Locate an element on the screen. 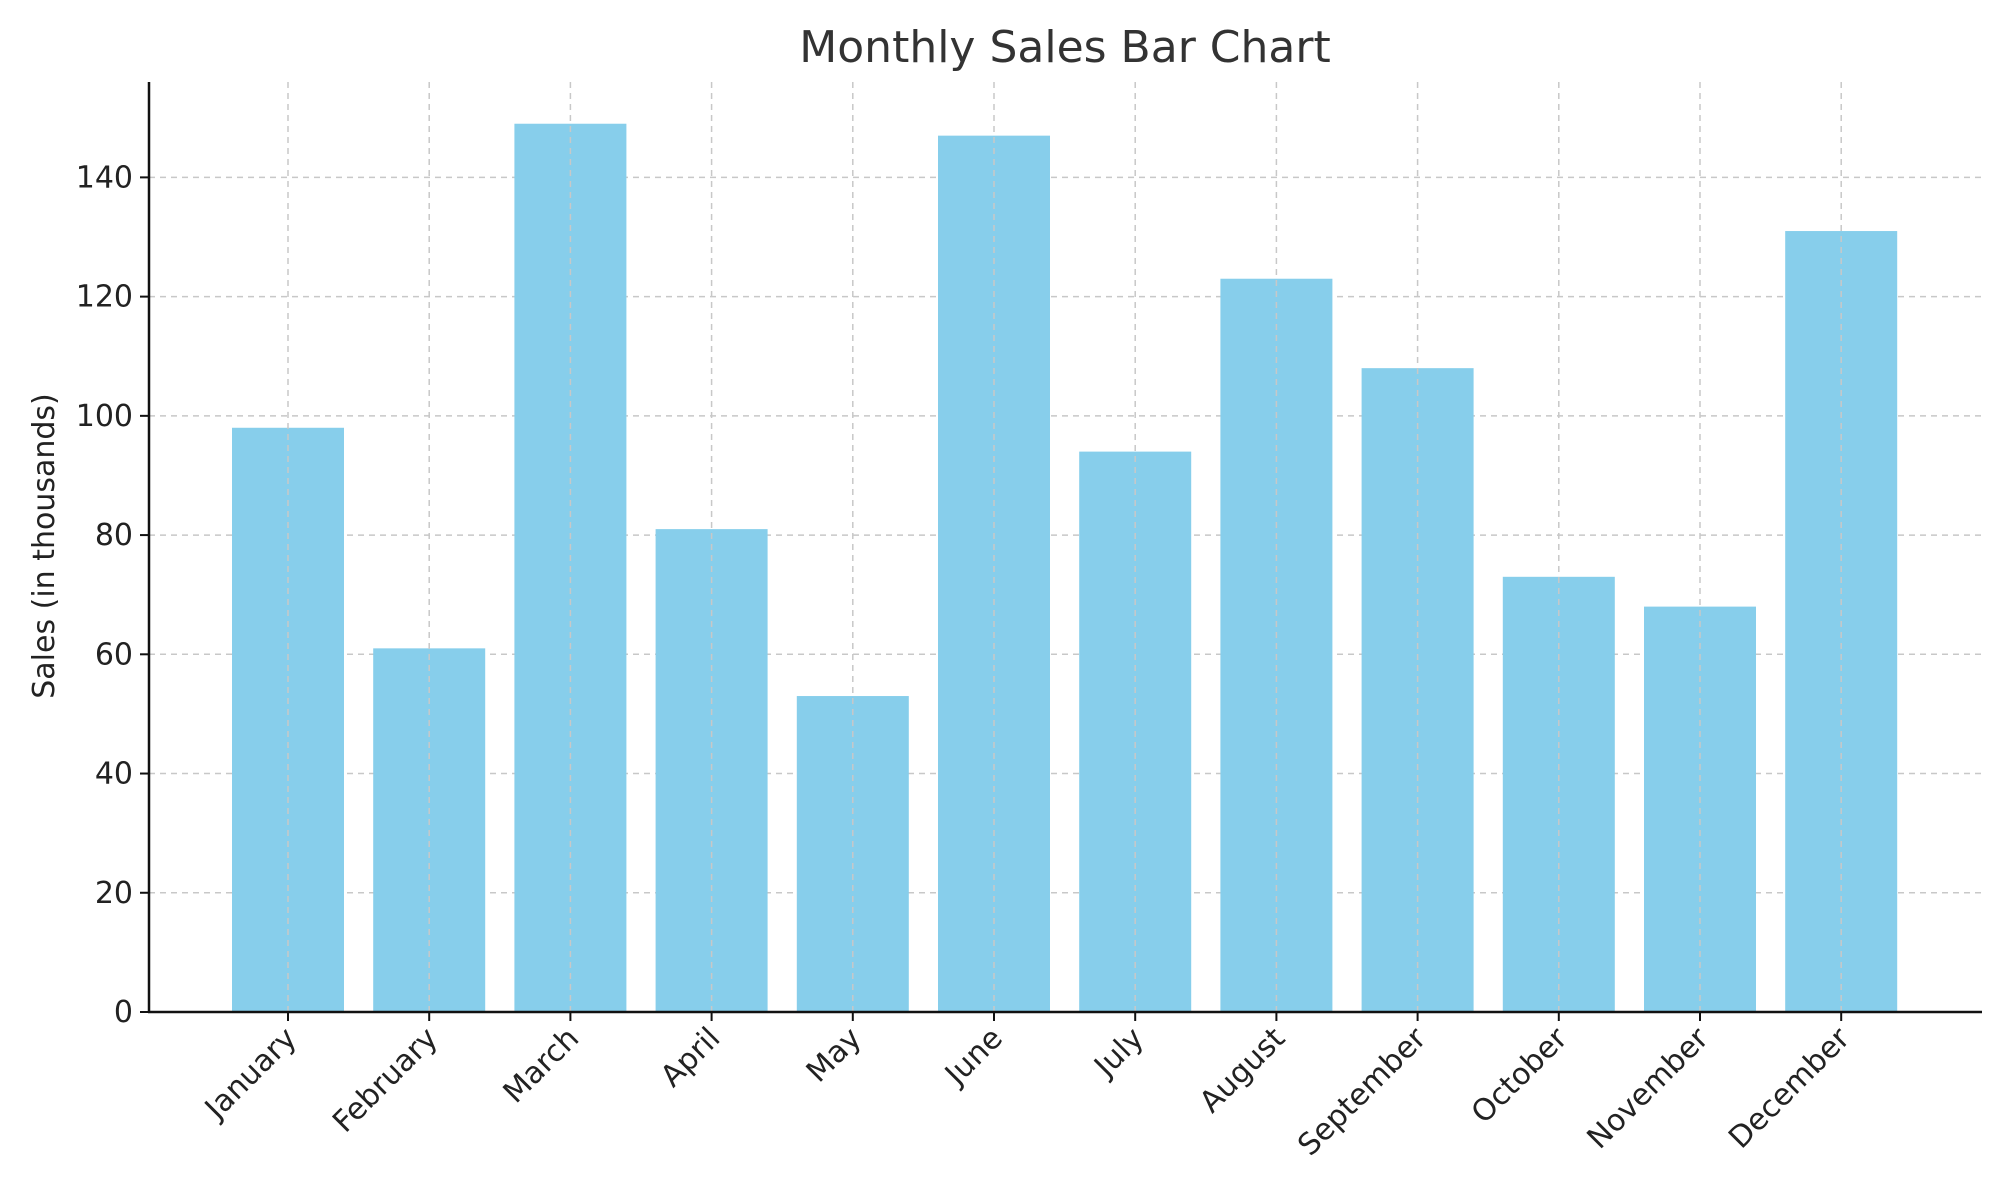 This screenshot has height=1200, width=2000. x-tick-label: November is located at coordinates (1649, 1088).